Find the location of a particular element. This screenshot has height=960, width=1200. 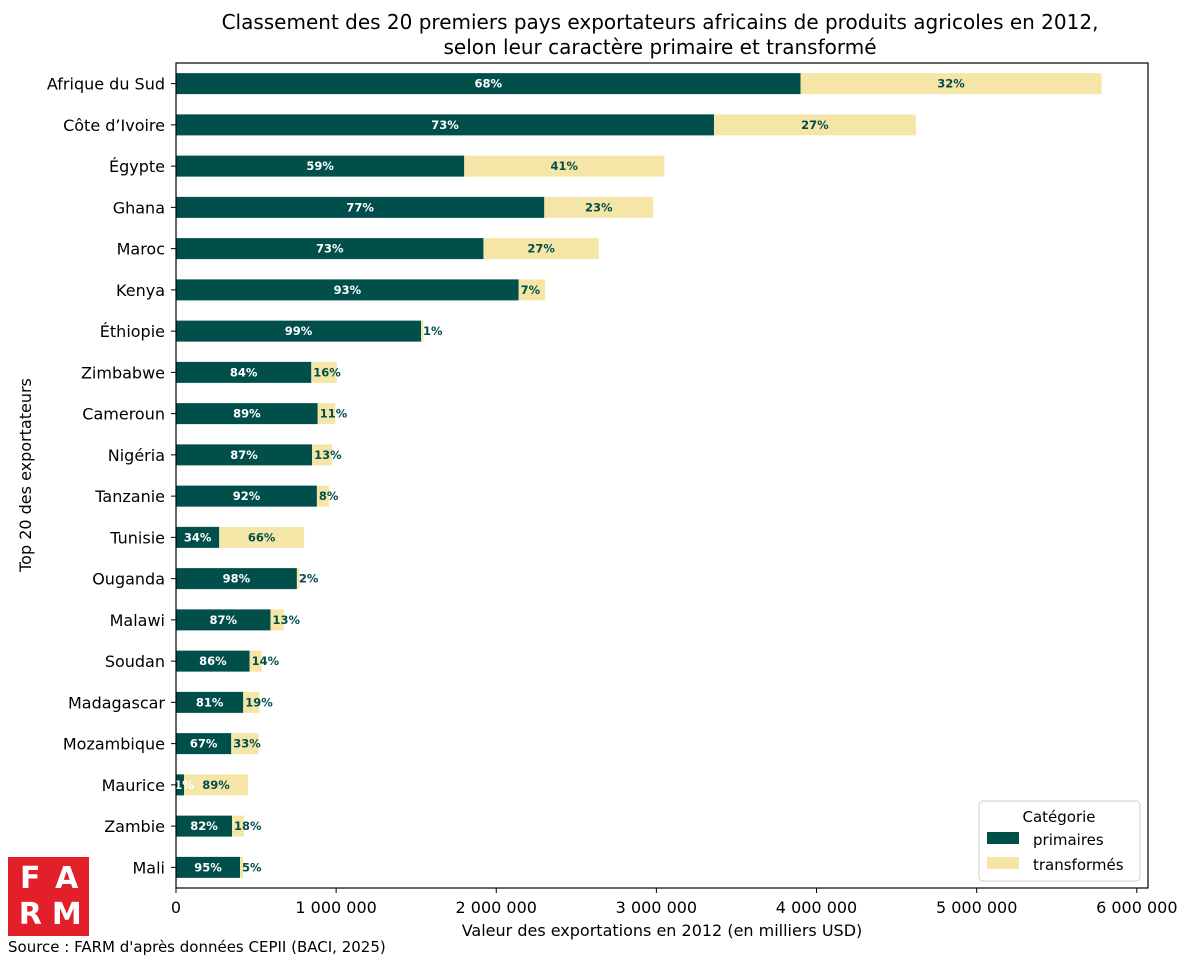

data-label-transformes: 89% is located at coordinates (216, 785).